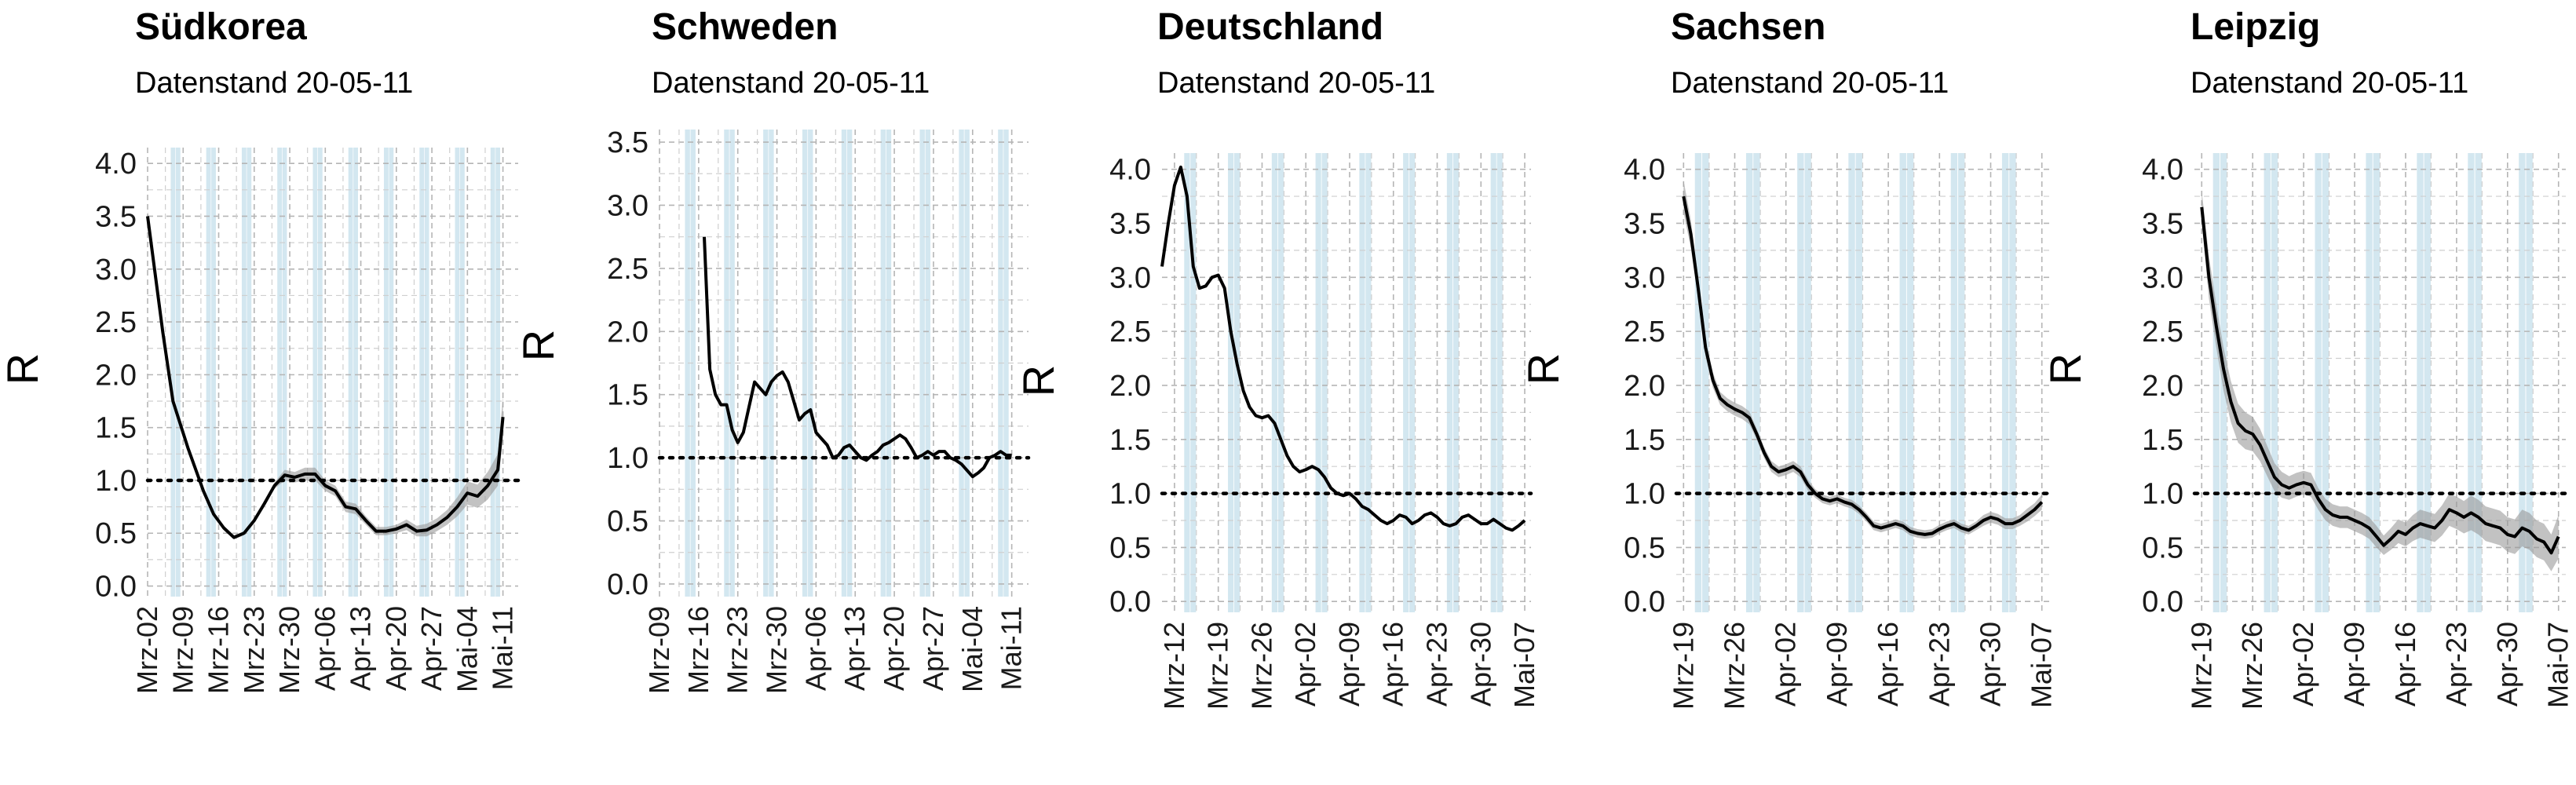 This screenshot has height=785, width=2576. Describe the element at coordinates (1012, 648) in the screenshot. I see `x-tick-label: Mai-11` at that location.